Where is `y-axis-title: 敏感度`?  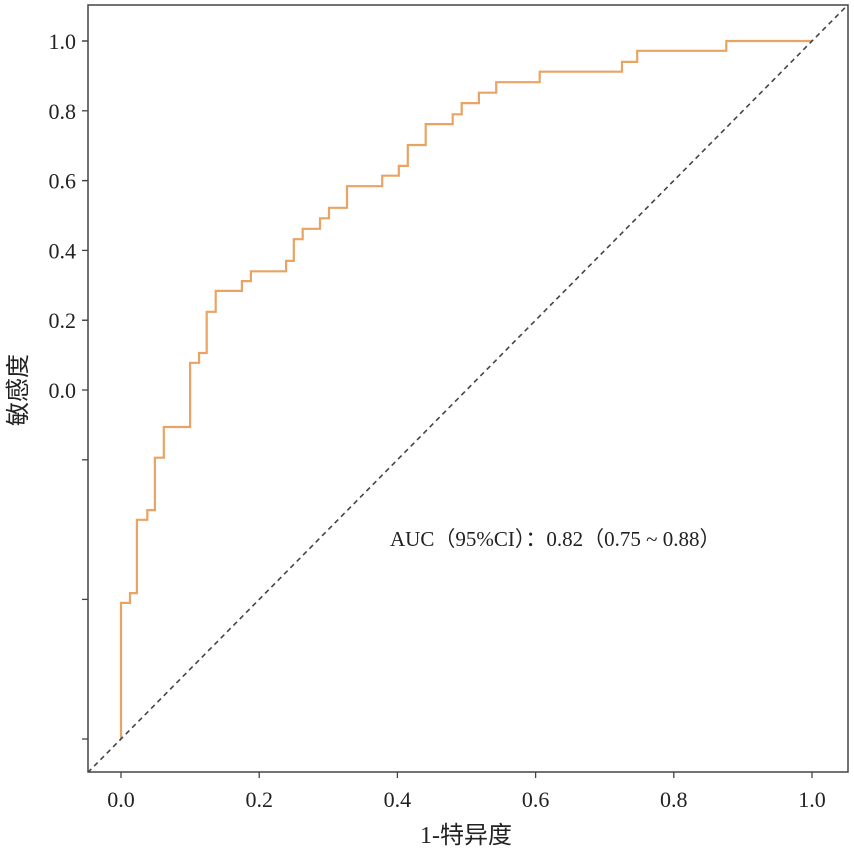 y-axis-title: 敏感度 is located at coordinates (18, 390).